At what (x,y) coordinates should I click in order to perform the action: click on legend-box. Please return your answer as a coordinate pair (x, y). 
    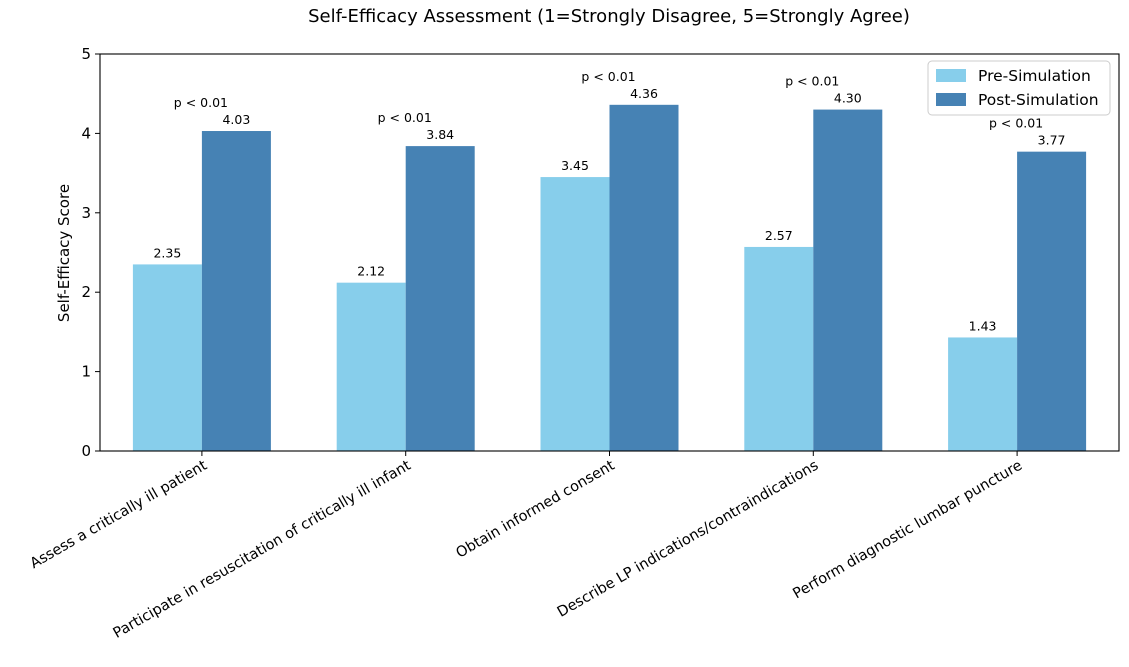
    Looking at the image, I should click on (1019, 88).